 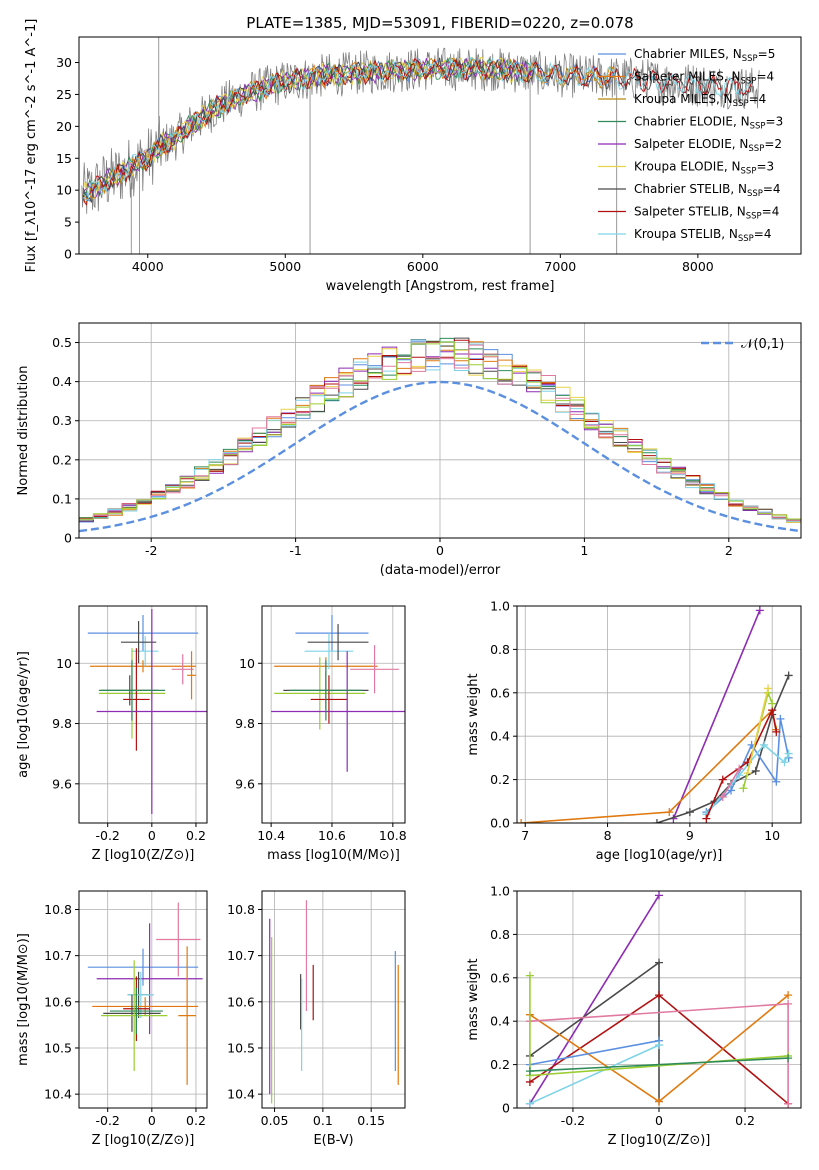 I want to click on y-axis-label: Normed distribution, so click(x=23, y=431).